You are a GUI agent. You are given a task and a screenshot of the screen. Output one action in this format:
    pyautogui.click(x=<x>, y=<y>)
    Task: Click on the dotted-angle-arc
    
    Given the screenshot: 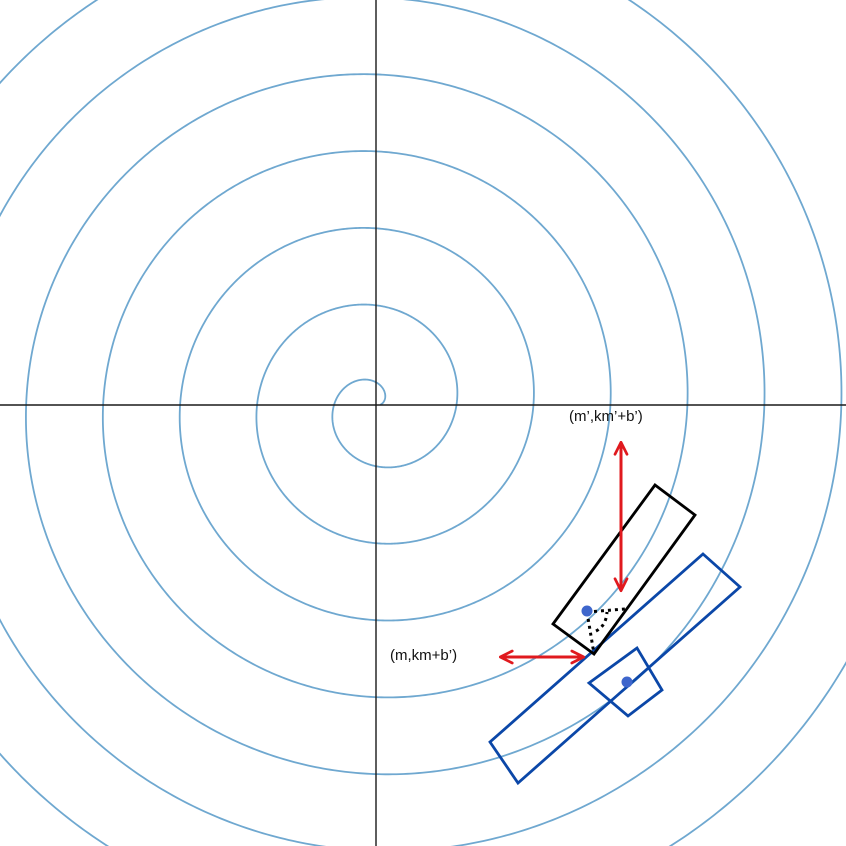 What is the action you would take?
    pyautogui.click(x=602, y=622)
    